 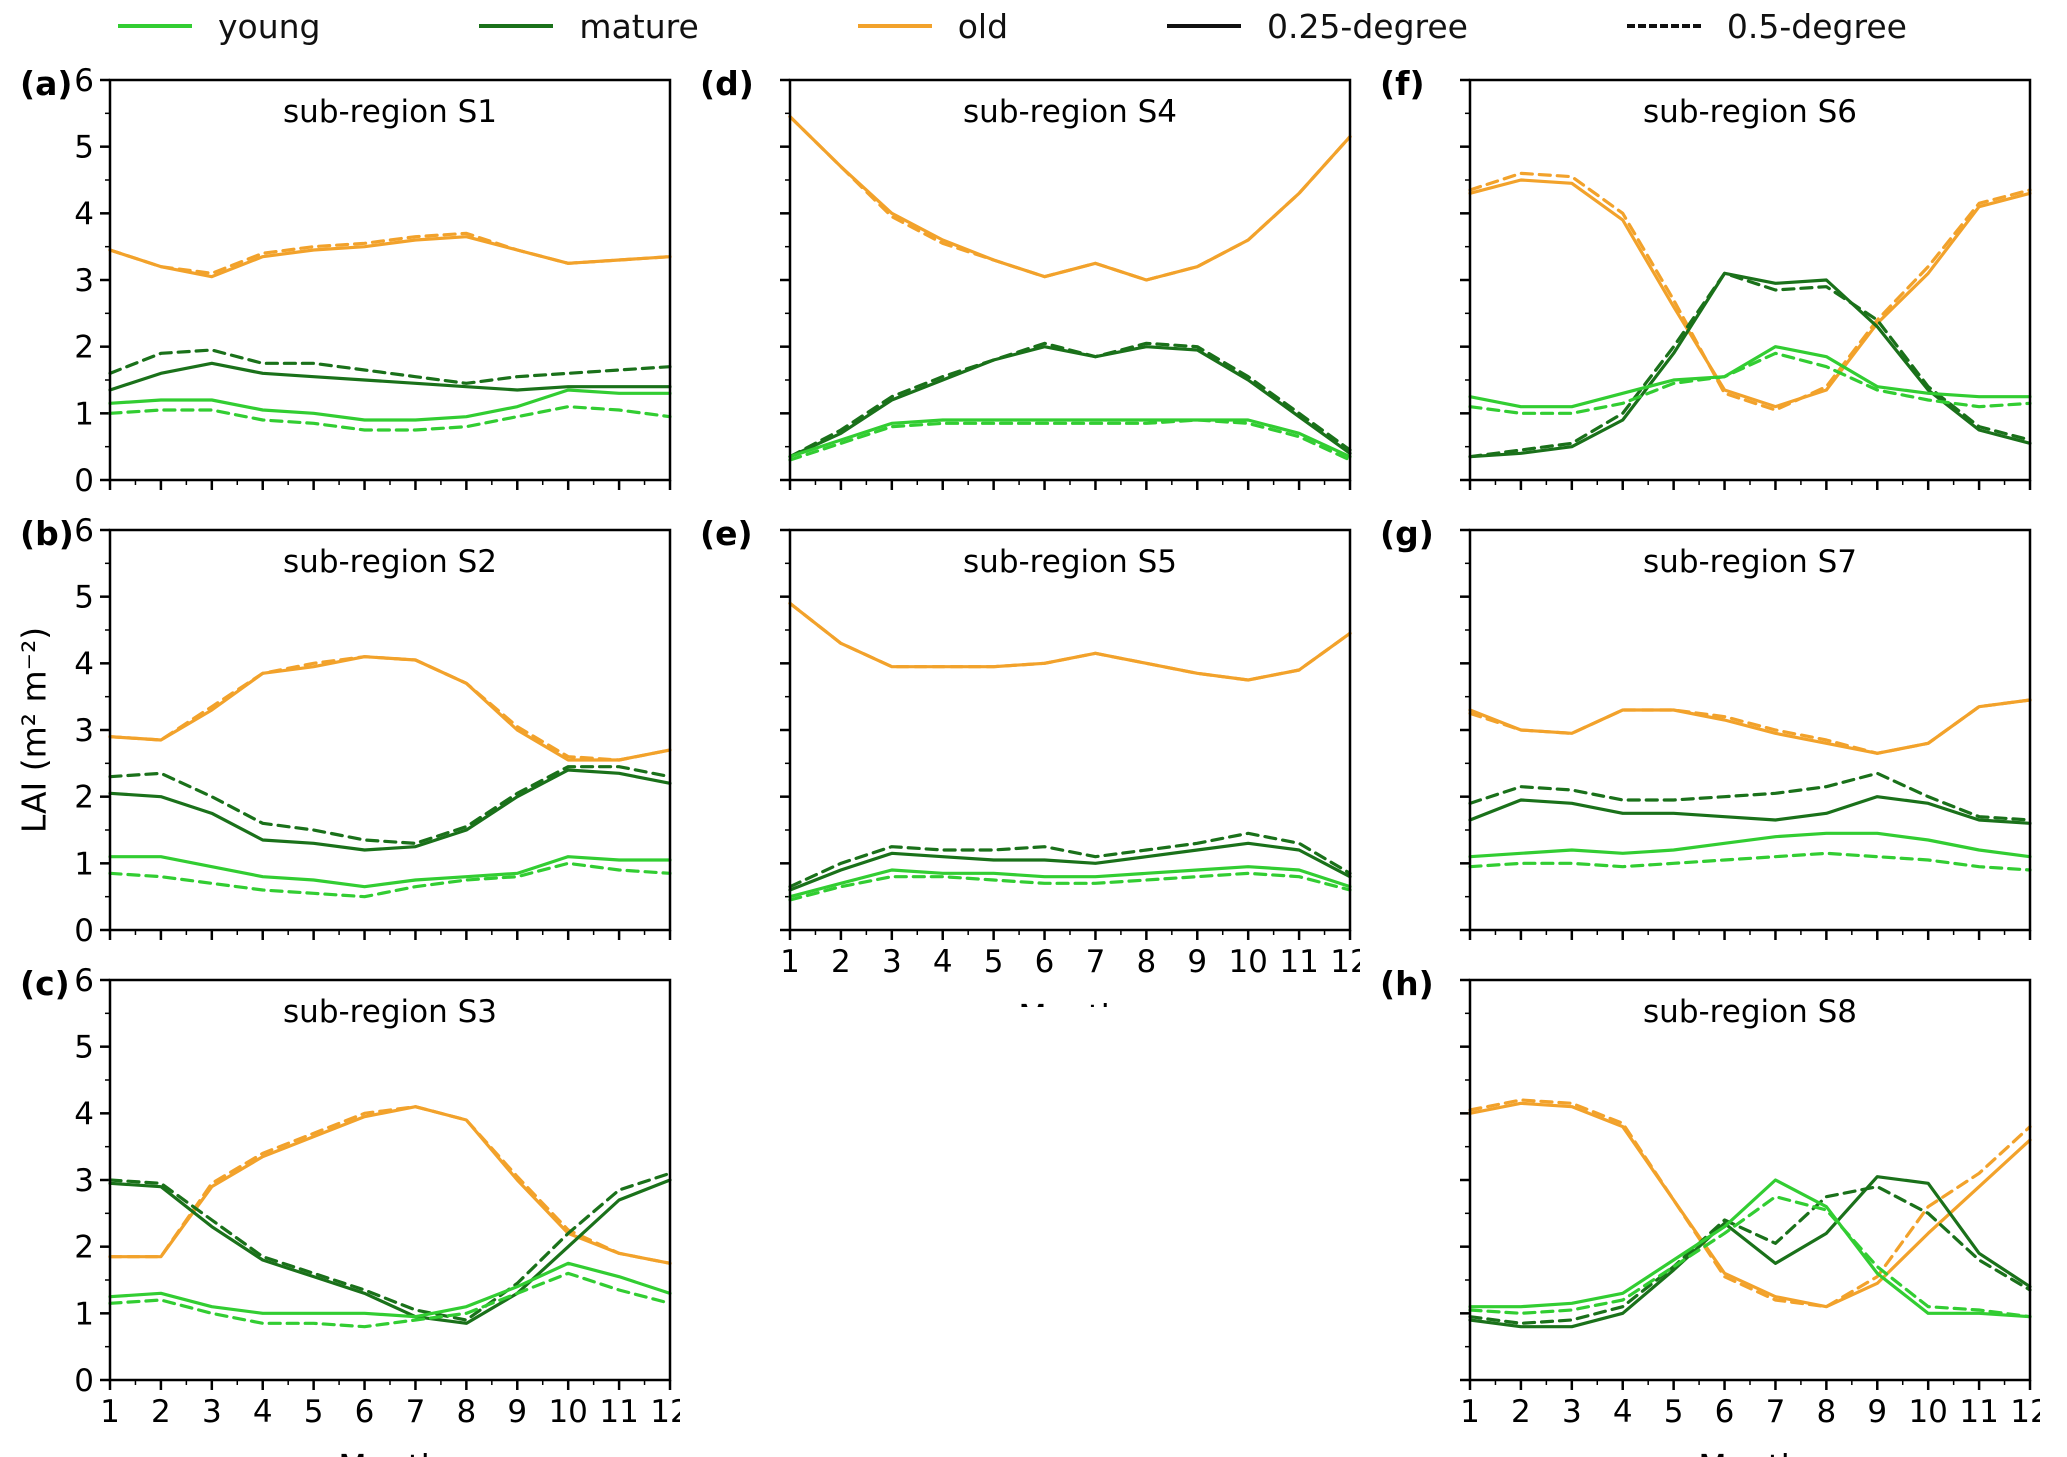 I want to click on line-chart-s5: 123456789101112Month, so click(x=1070, y=767).